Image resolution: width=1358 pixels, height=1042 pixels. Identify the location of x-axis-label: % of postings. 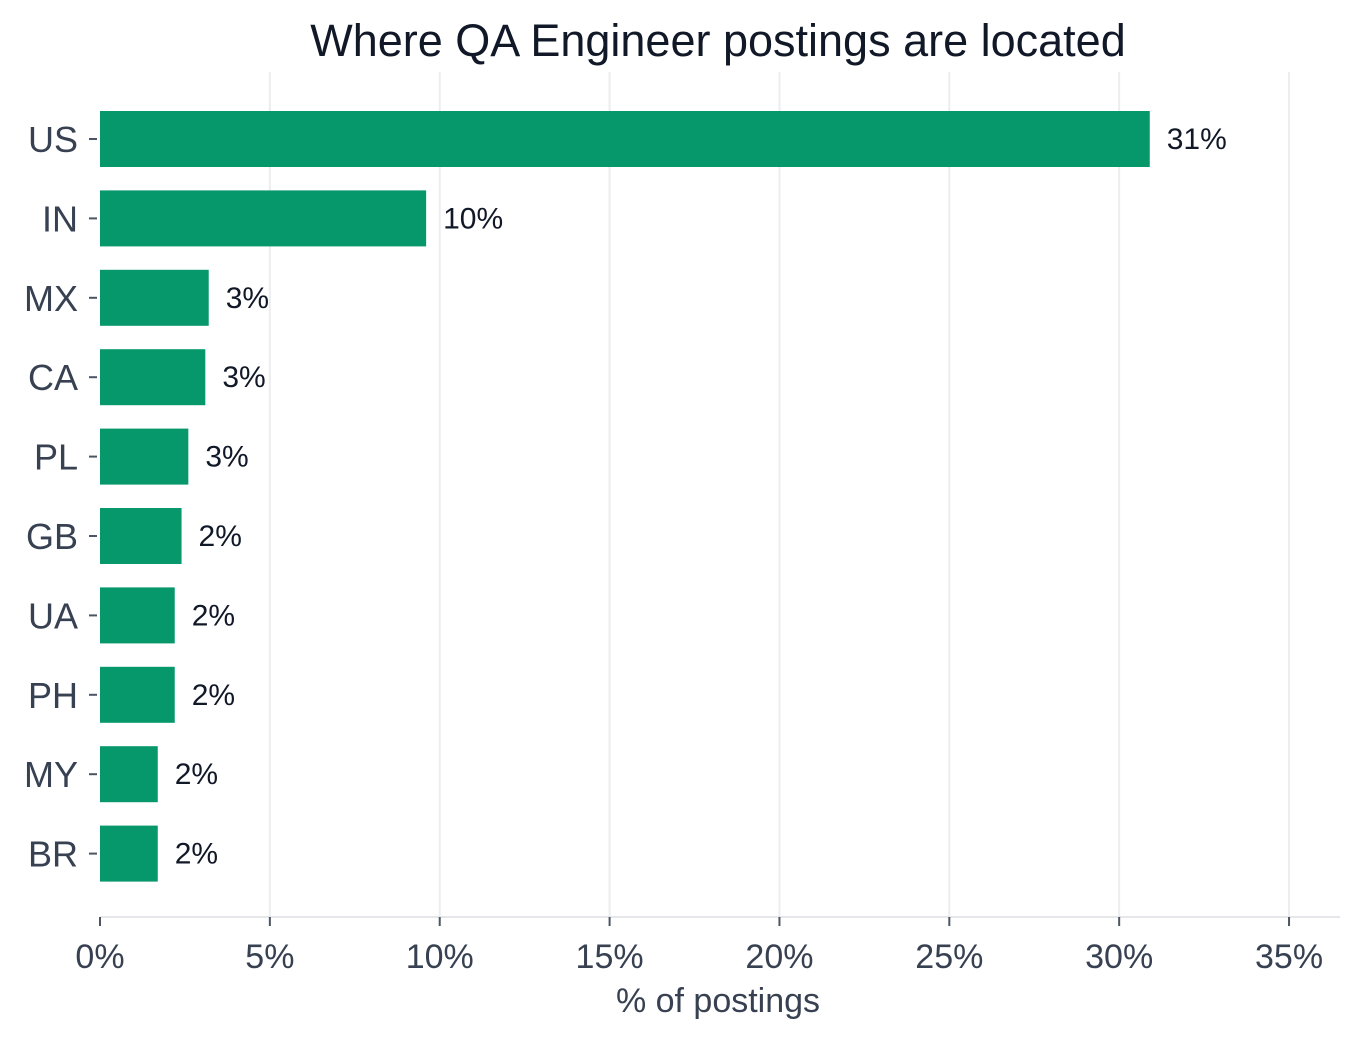
(718, 1001).